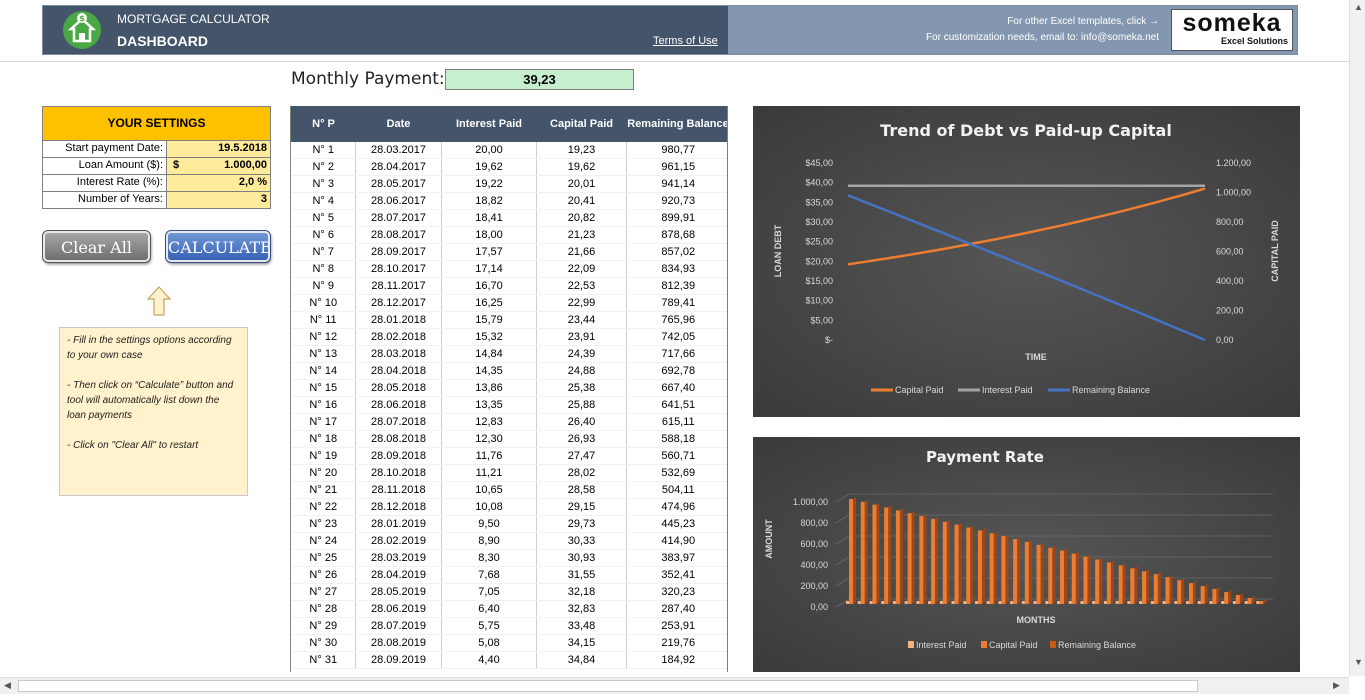 The width and height of the screenshot is (1365, 700). What do you see at coordinates (323, 388) in the screenshot?
I see `cell-period: N° 15` at bounding box center [323, 388].